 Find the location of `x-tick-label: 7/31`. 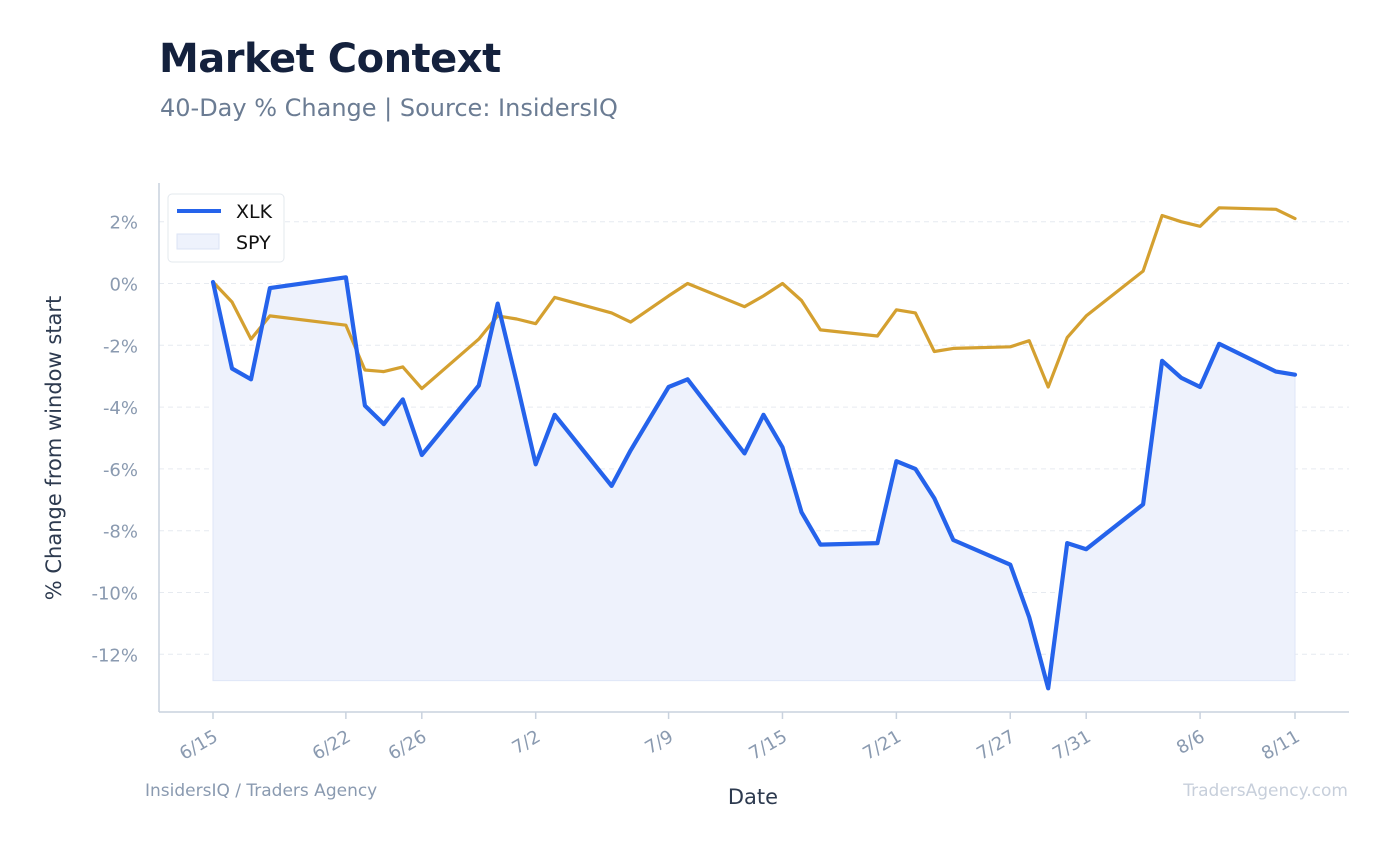

x-tick-label: 7/31 is located at coordinates (1072, 745).